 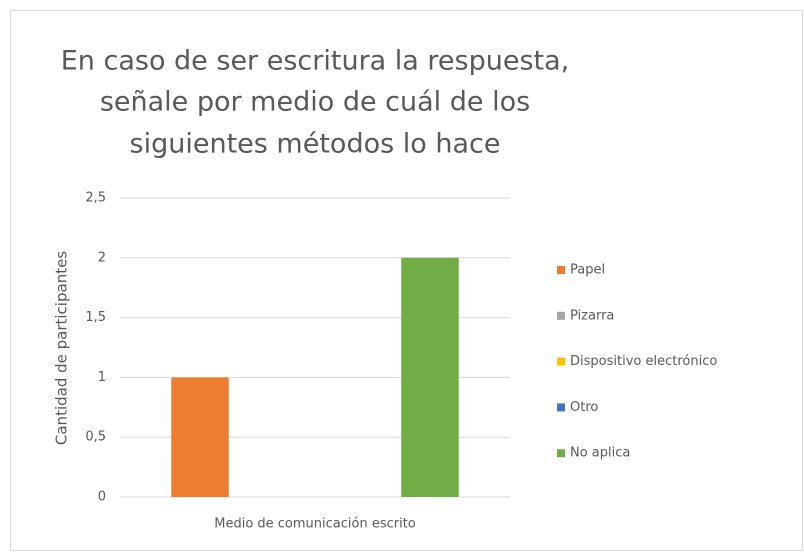 What do you see at coordinates (643, 361) in the screenshot?
I see `legend-label: Dispositivo electrónico` at bounding box center [643, 361].